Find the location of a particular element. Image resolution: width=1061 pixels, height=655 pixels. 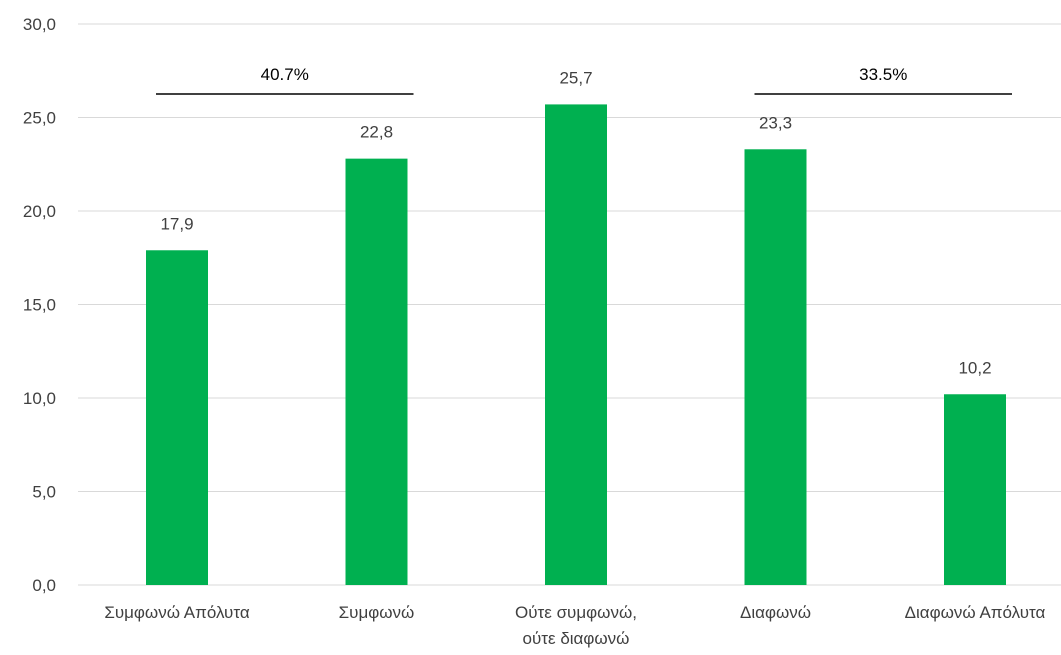

category-label: Συμφωνώ Απόλυτα is located at coordinates (177, 612).